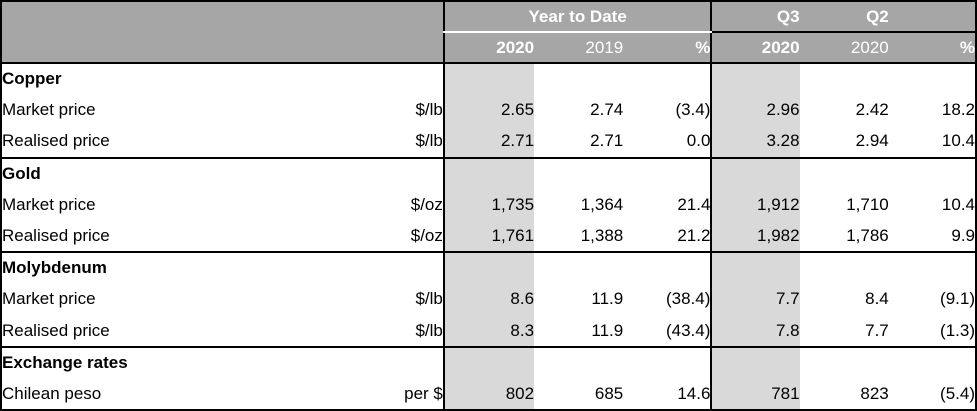  What do you see at coordinates (872, 110) in the screenshot?
I see `value-cell: 2.42` at bounding box center [872, 110].